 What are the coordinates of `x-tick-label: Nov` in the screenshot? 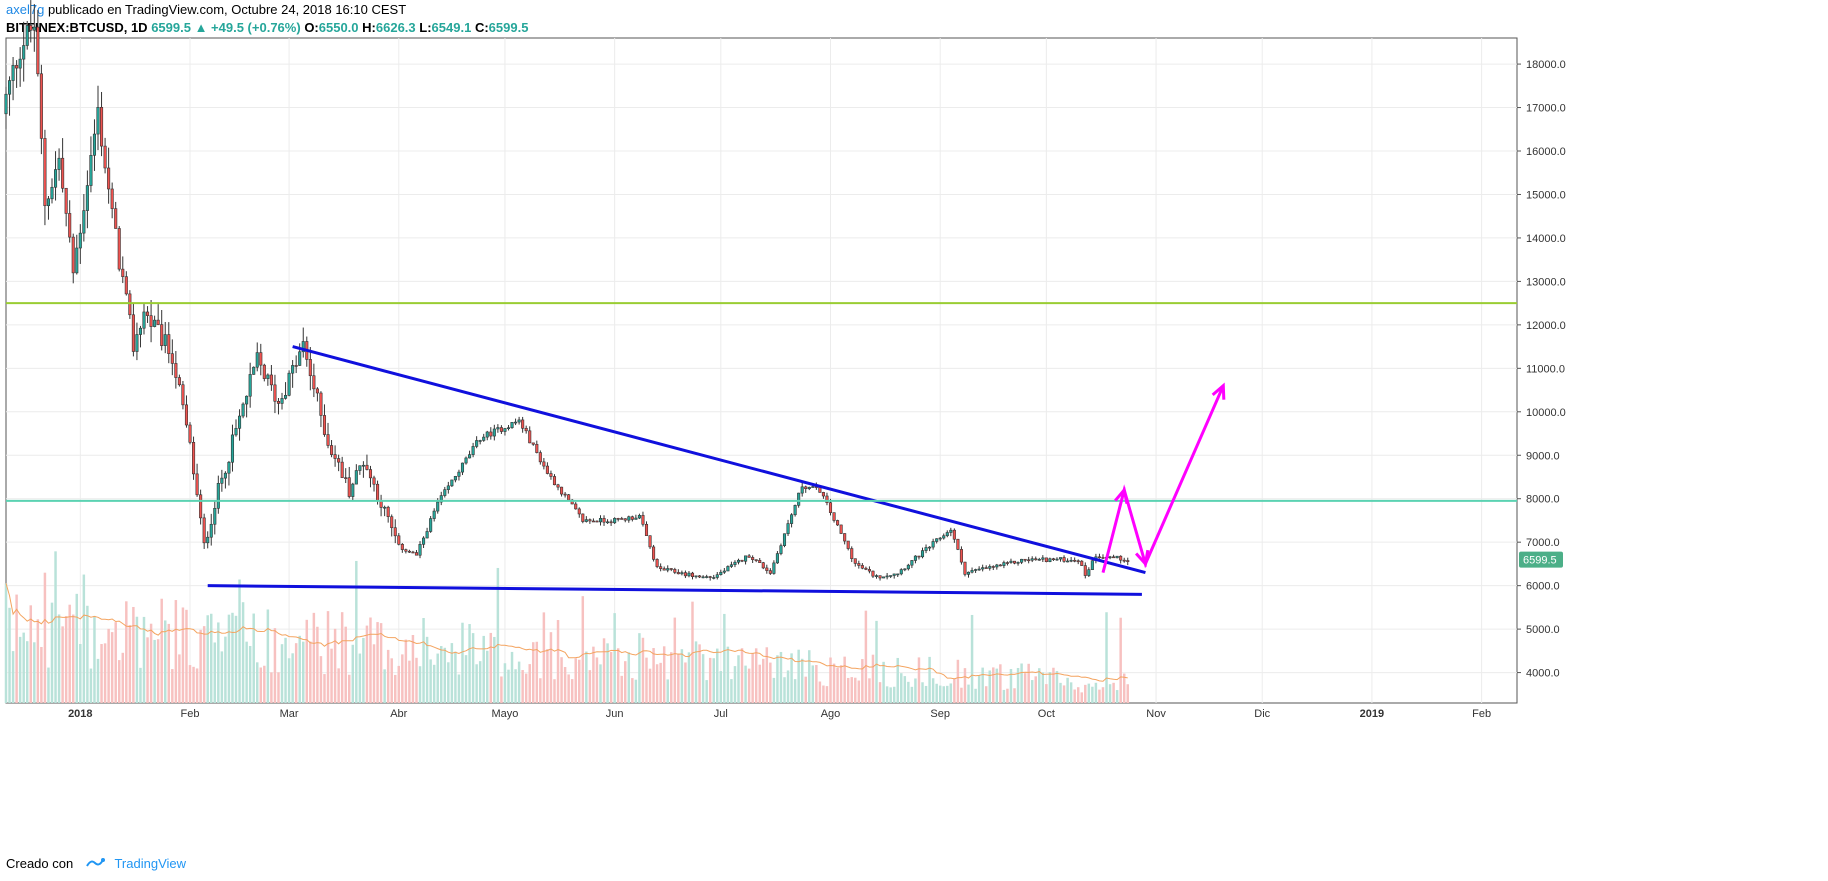 It's located at (1156, 714).